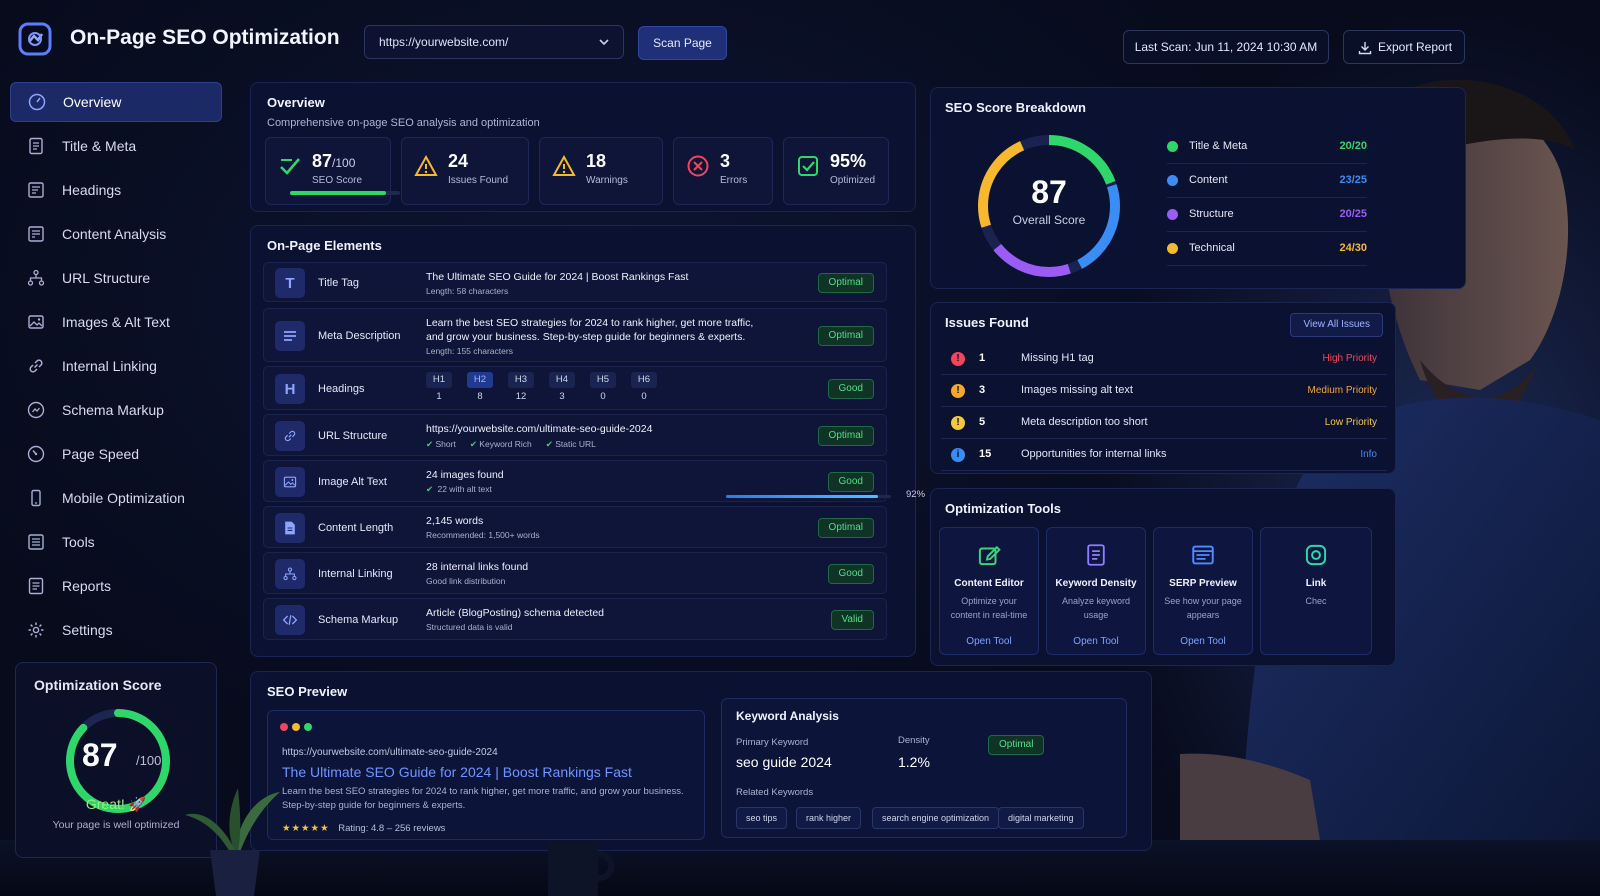 This screenshot has width=1600, height=896. I want to click on score-breakdown-title: SEO Score Breakdown, so click(1015, 107).